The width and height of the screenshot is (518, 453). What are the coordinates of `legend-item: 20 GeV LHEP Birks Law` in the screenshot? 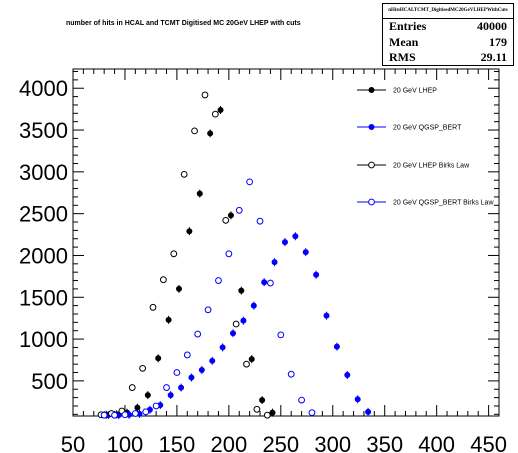 It's located at (413, 165).